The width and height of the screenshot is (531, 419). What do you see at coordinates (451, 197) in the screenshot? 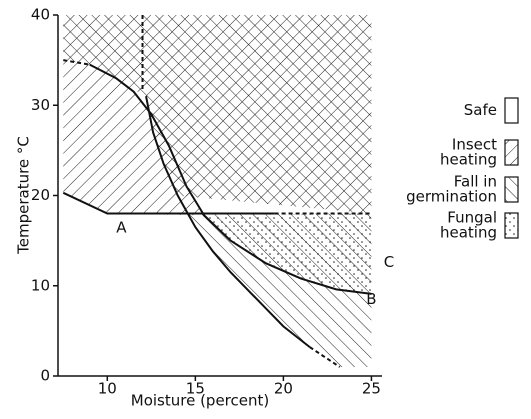
I see `legend-label: germination` at bounding box center [451, 197].